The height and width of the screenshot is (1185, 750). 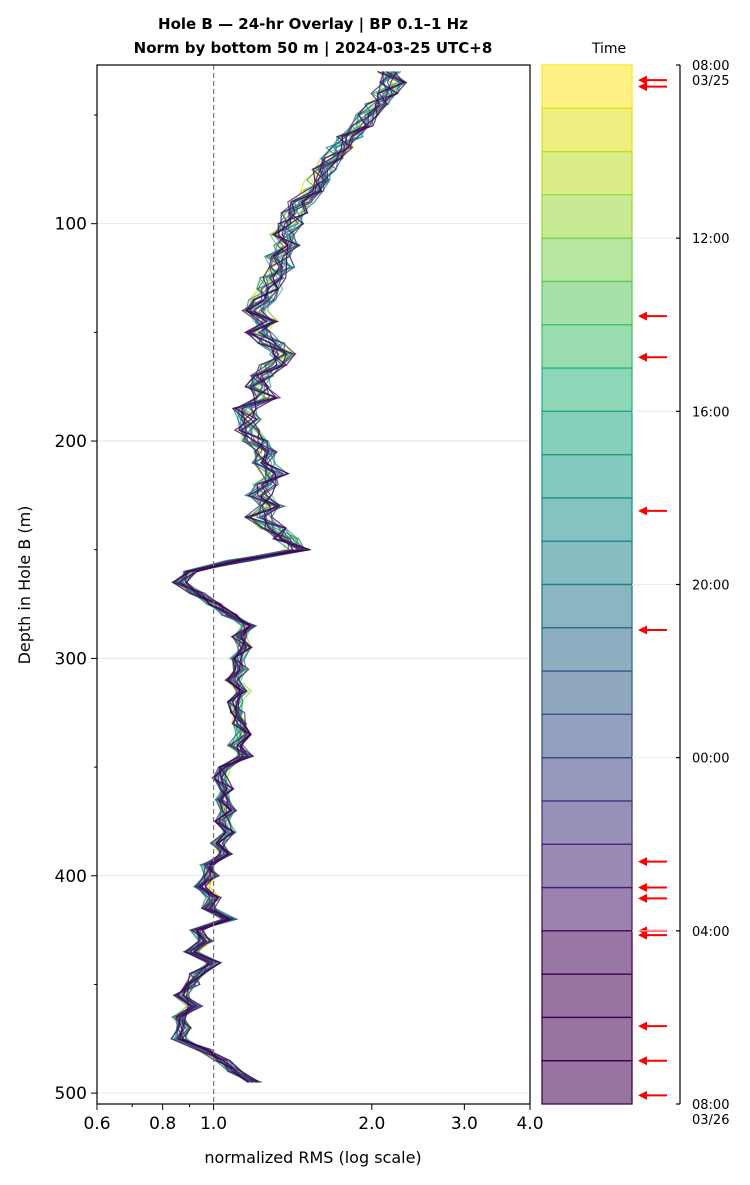 I want to click on colorbar-title: Time, so click(x=608, y=49).